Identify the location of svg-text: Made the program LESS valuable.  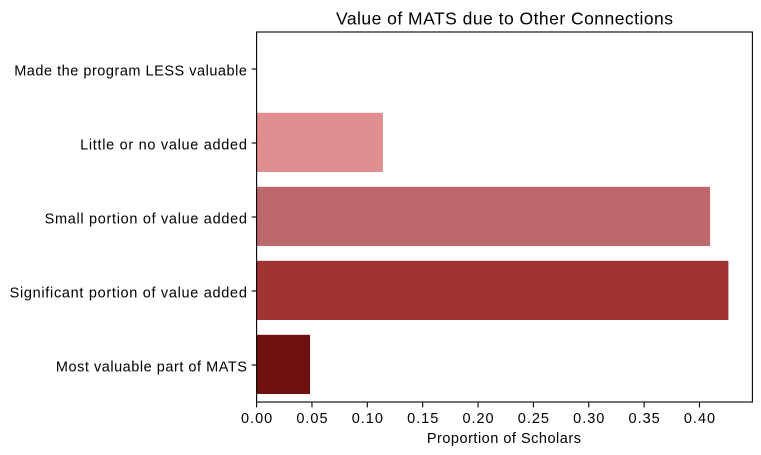
(130, 71).